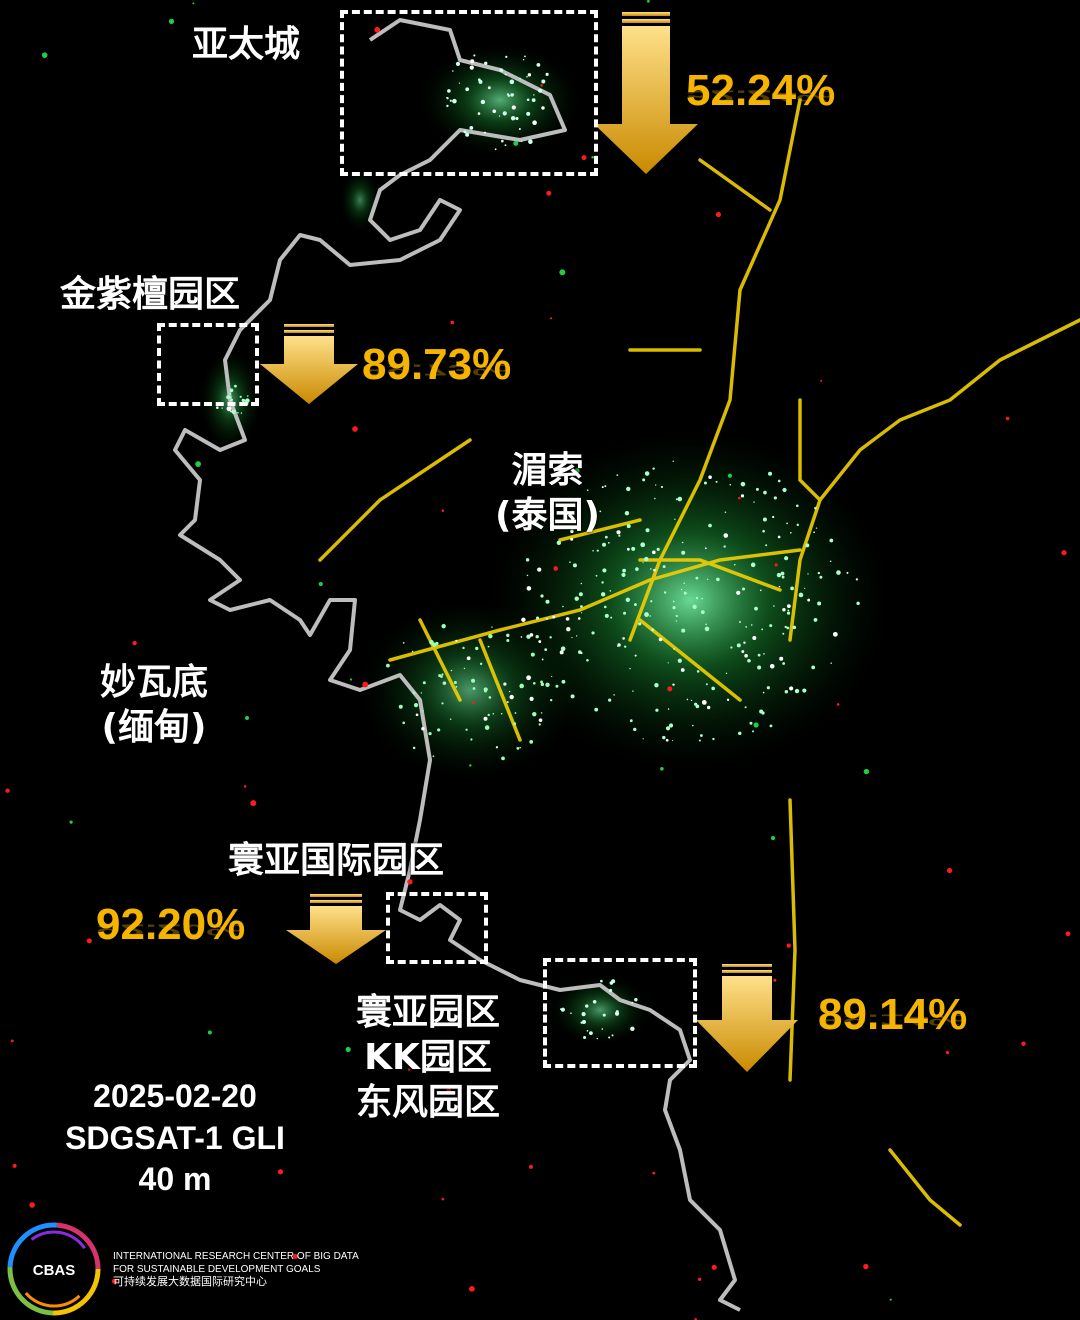  Describe the element at coordinates (646, 93) in the screenshot. I see `down-arrow-icon` at that location.